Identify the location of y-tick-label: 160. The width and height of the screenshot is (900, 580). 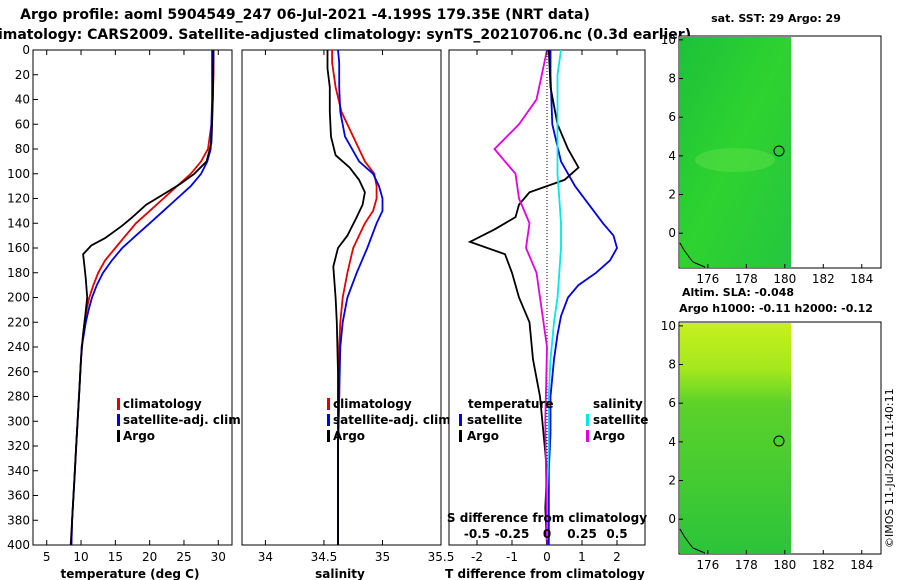
(18, 248).